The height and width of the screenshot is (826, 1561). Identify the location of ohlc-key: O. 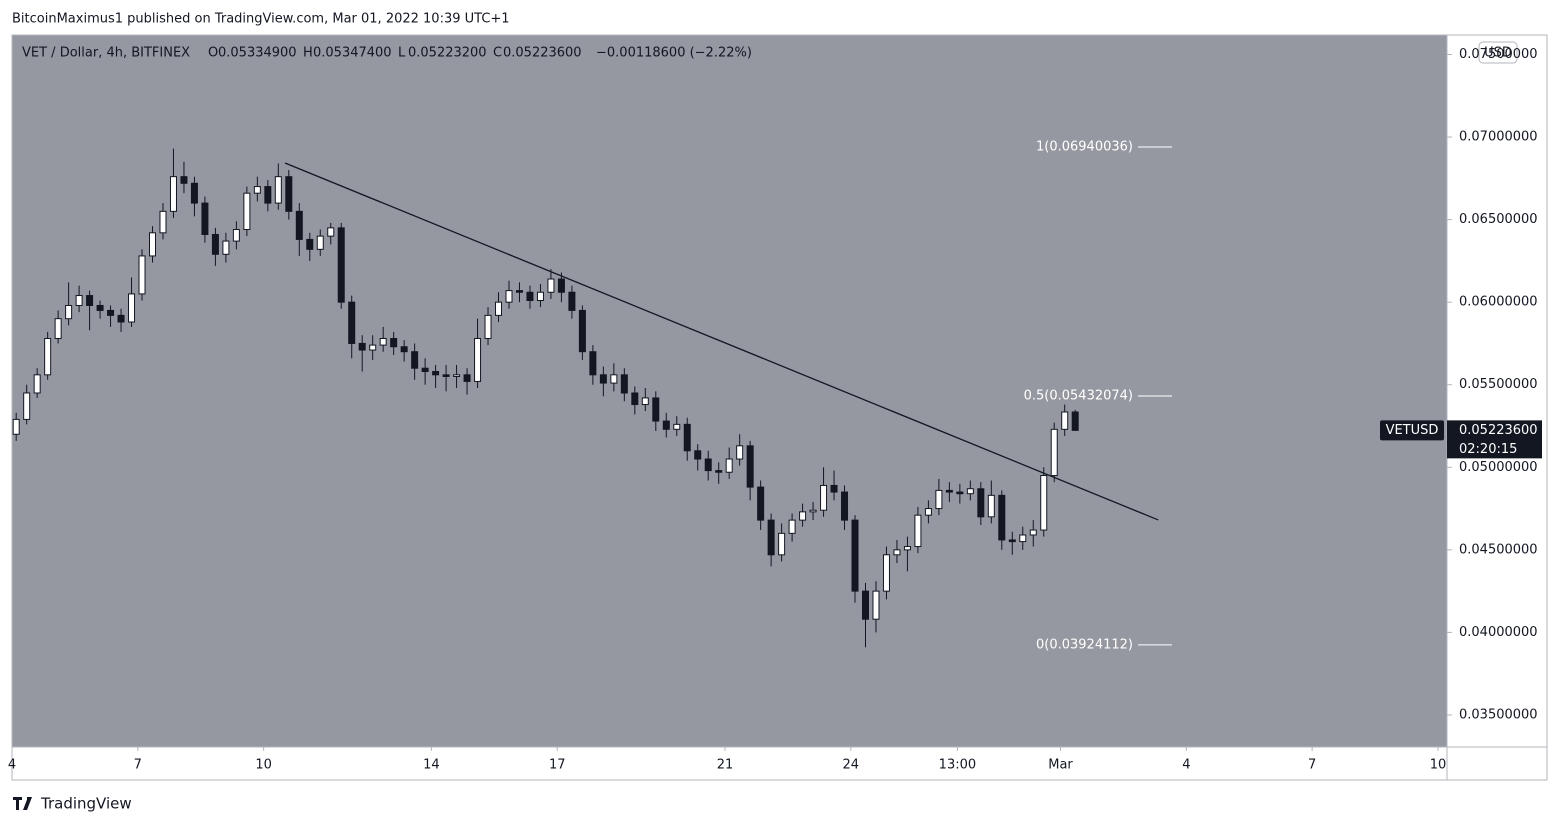
(213, 53).